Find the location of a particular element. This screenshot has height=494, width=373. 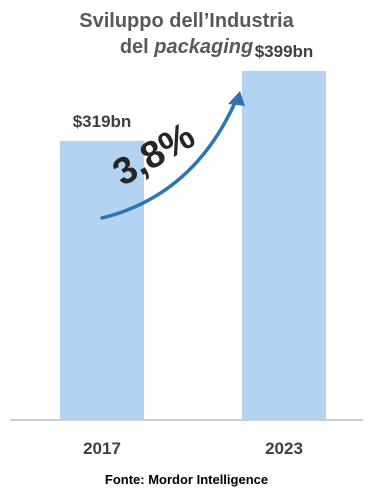

bar-2017 is located at coordinates (102, 280).